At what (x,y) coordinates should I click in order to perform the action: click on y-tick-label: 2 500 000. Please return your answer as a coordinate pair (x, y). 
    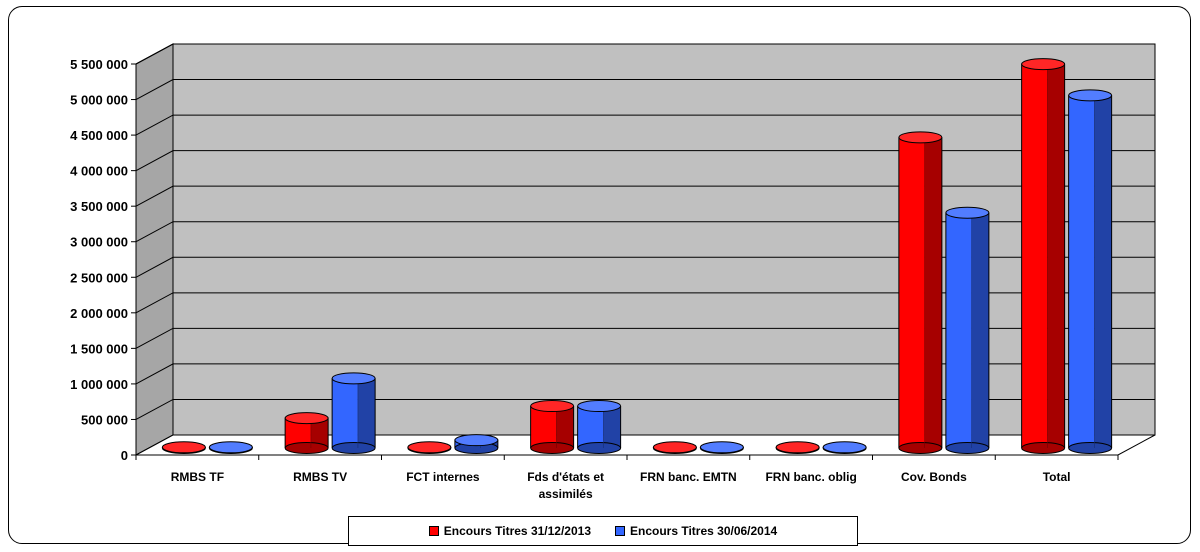
    Looking at the image, I should click on (99, 277).